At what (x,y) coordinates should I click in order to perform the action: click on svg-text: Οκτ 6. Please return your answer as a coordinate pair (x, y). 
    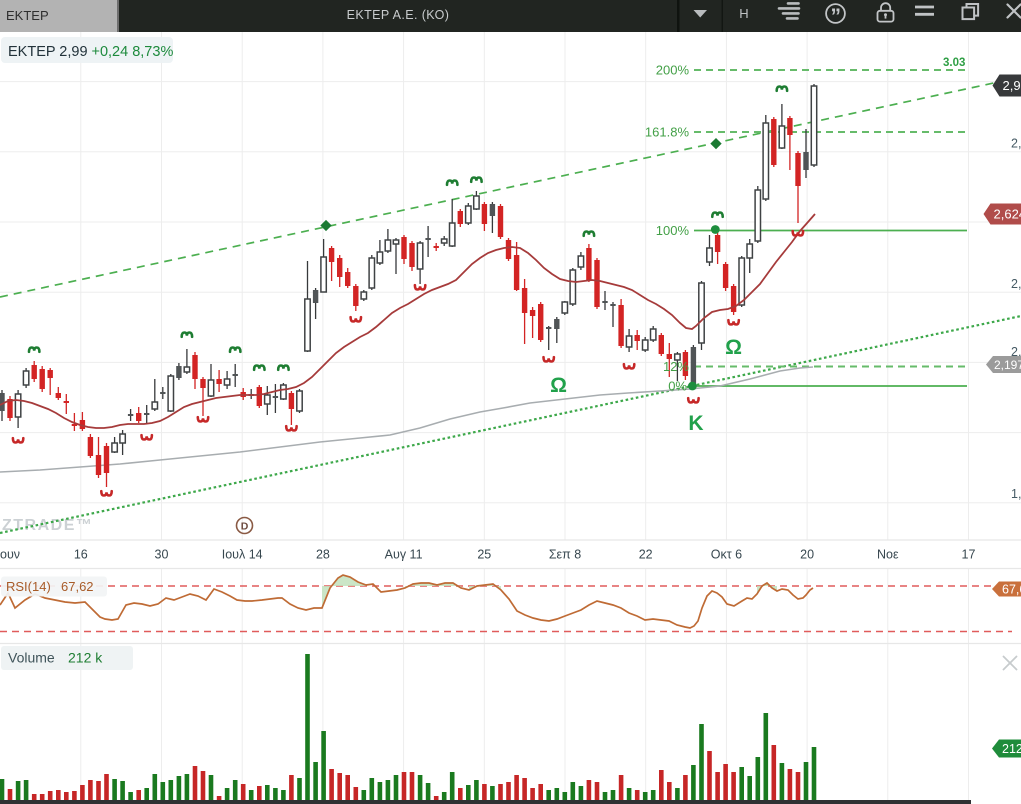
    Looking at the image, I should click on (726, 555).